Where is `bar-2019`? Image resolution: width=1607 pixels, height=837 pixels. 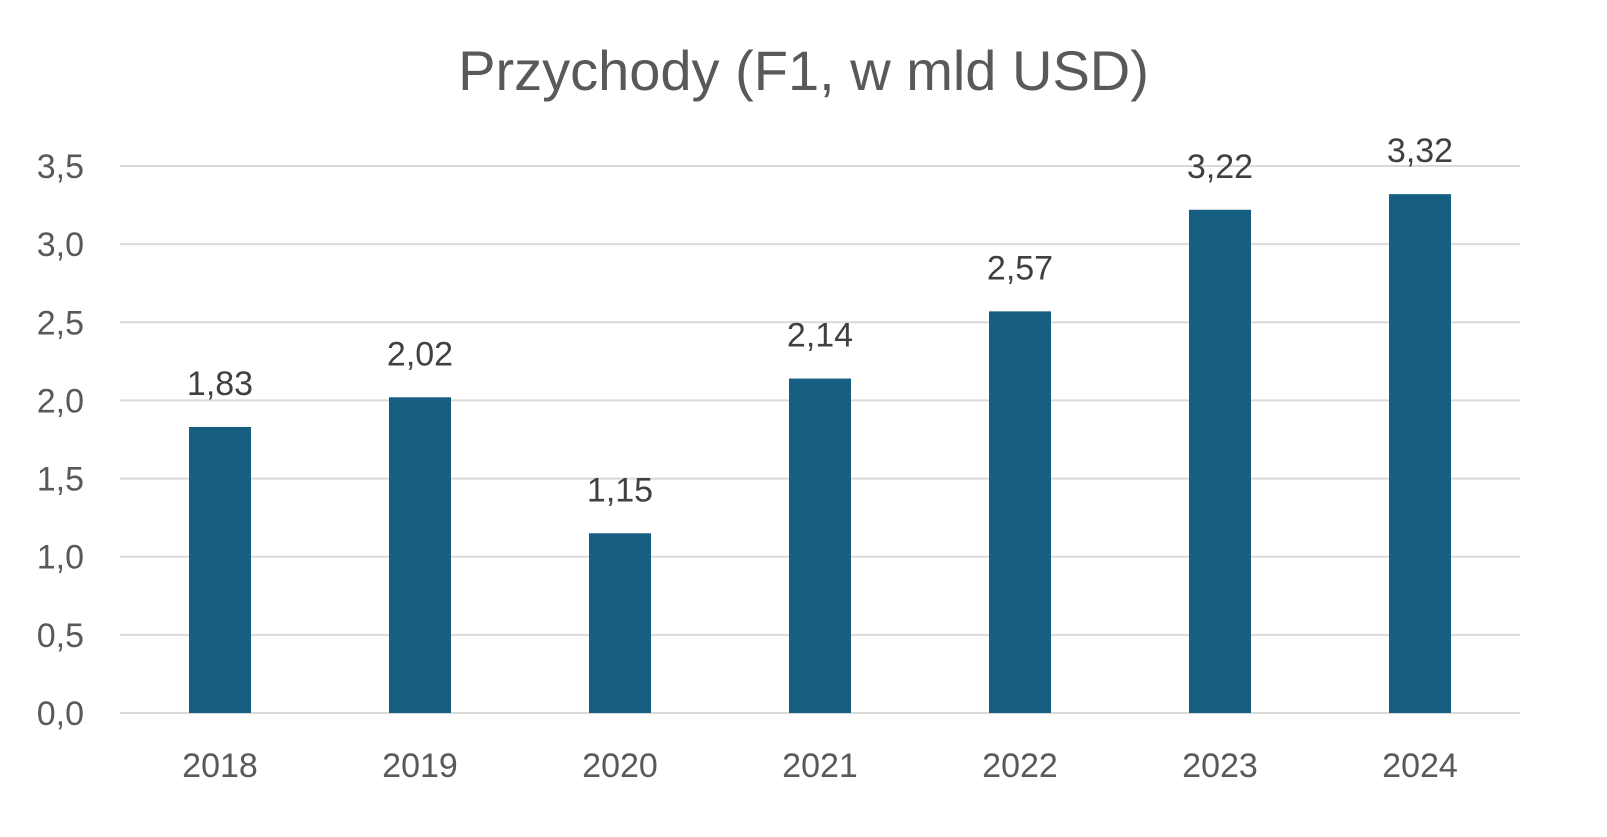
bar-2019 is located at coordinates (420, 555).